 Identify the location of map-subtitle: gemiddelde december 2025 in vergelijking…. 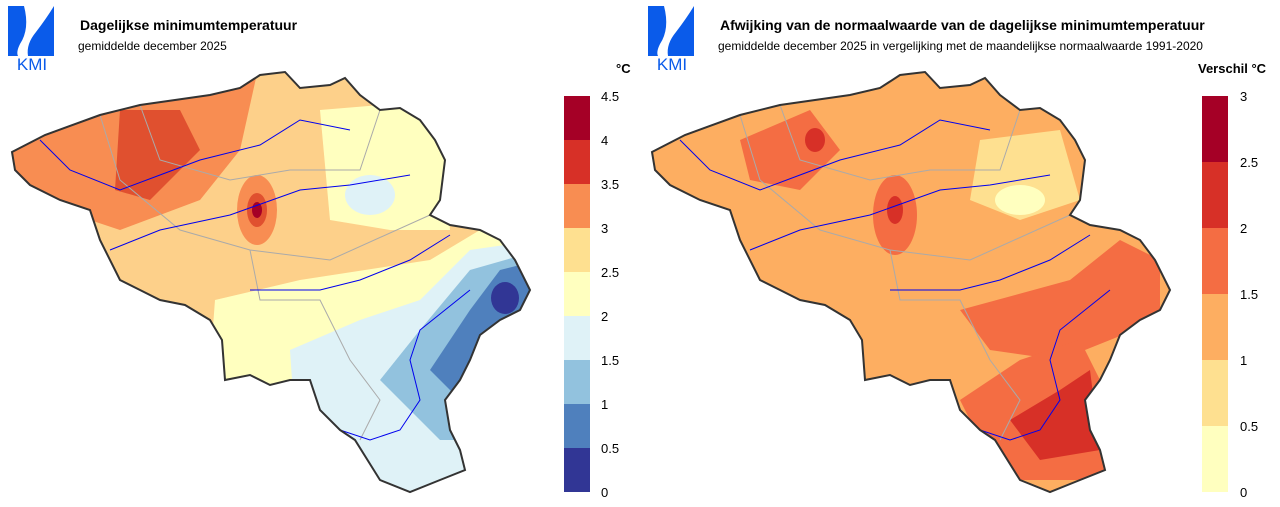
(960, 46).